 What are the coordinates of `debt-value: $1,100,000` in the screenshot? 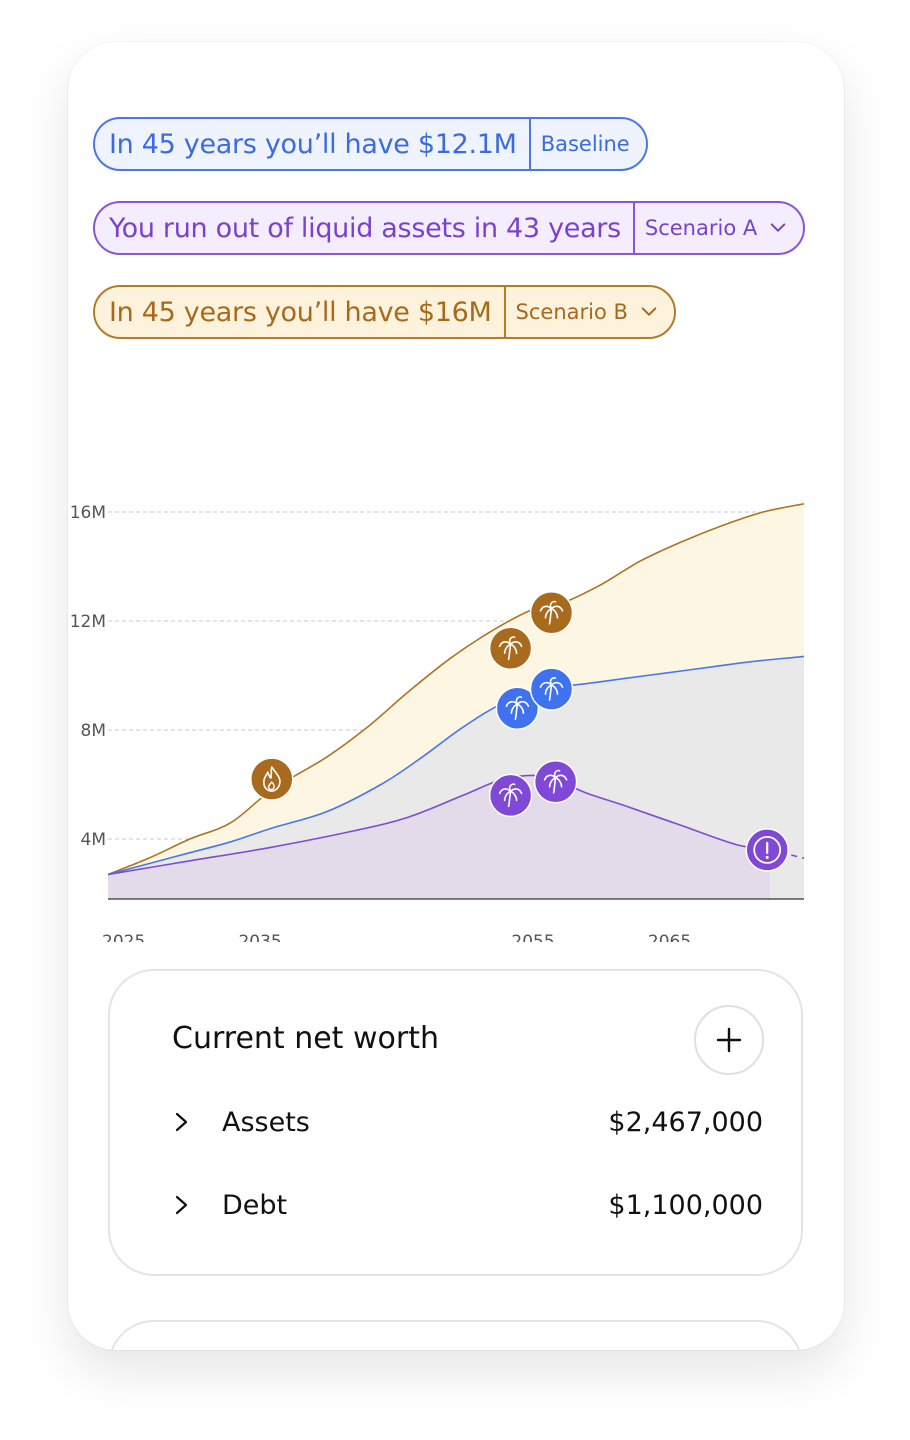 It's located at (685, 1205).